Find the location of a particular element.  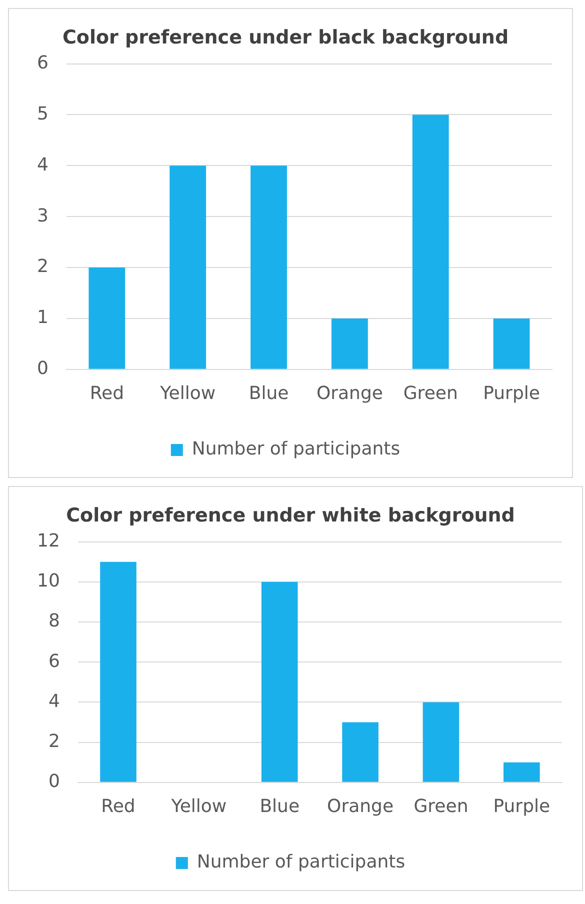

chart-title: Color preference under white background is located at coordinates (290, 515).